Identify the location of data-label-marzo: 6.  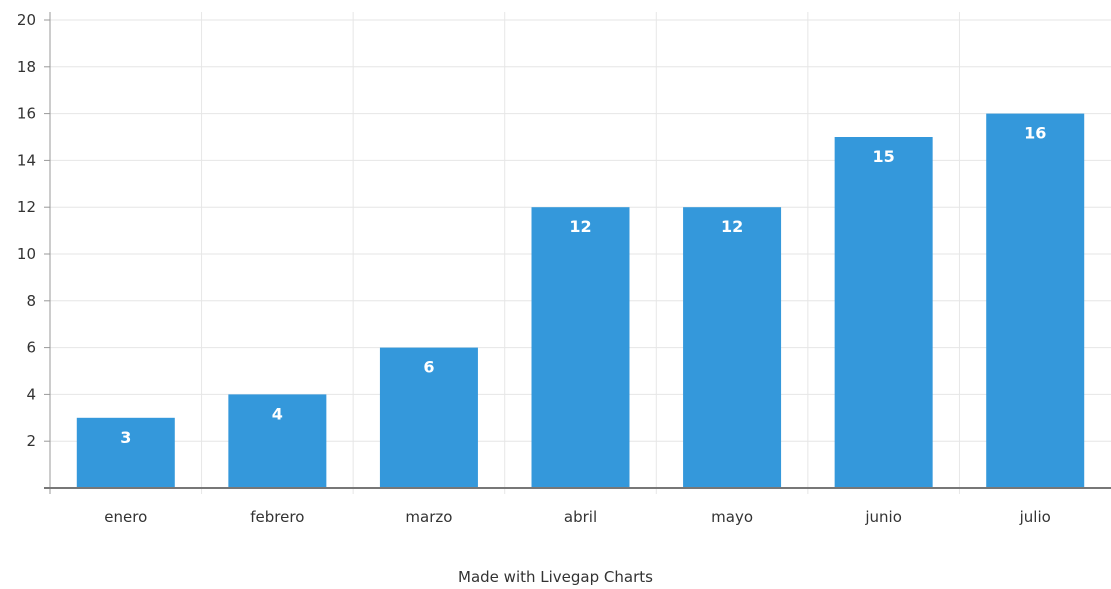
(428, 367).